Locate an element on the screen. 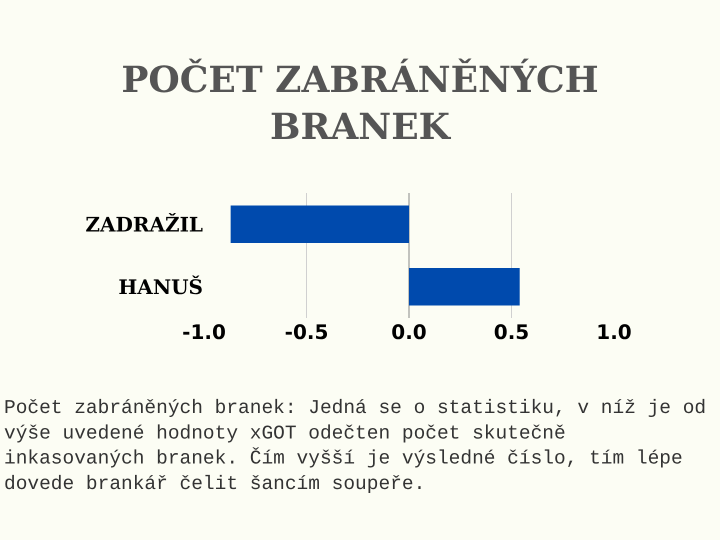 The image size is (720, 540). x-tick-label: 0.5 is located at coordinates (512, 332).